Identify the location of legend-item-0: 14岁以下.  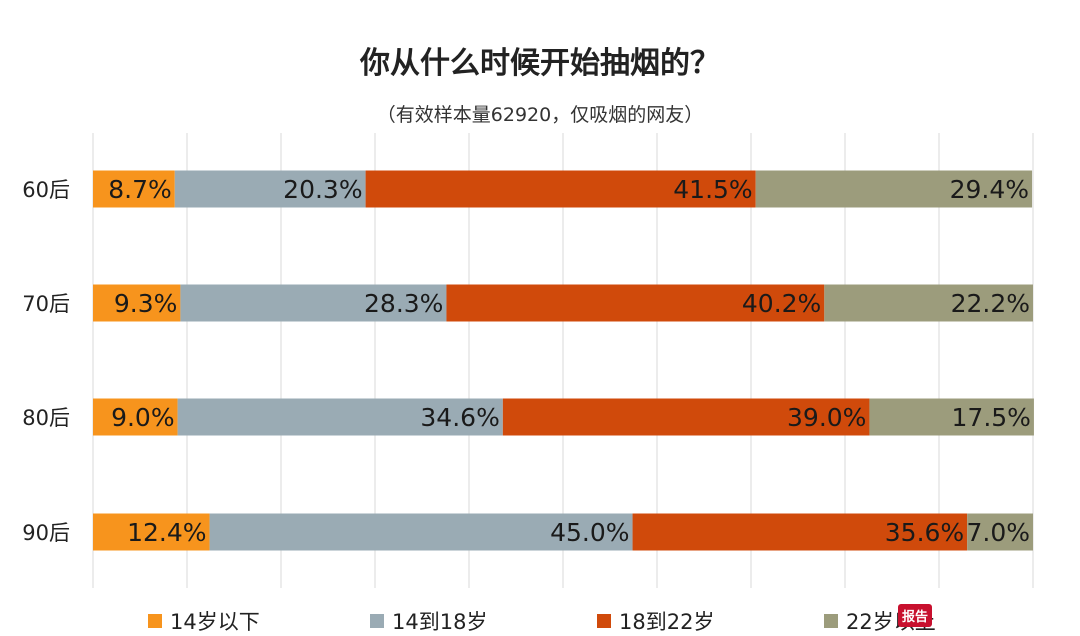
(204, 621).